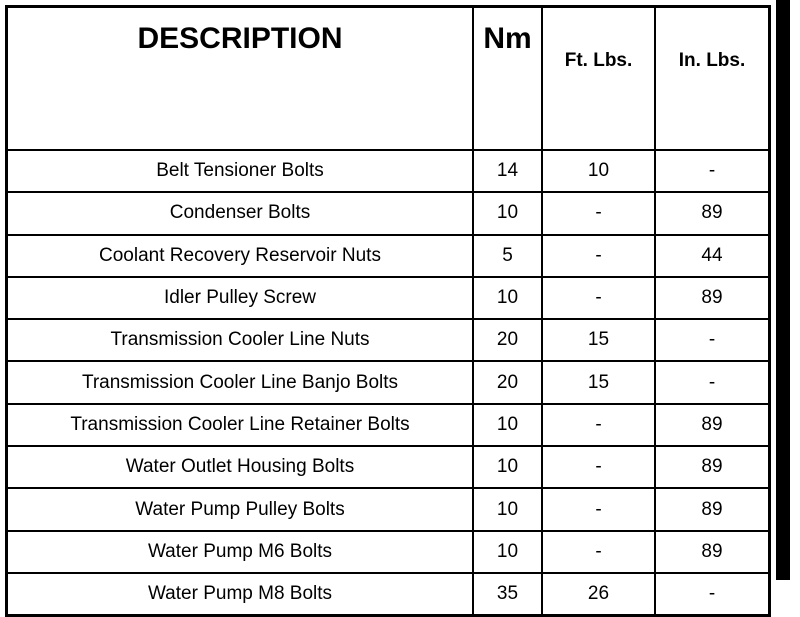  Describe the element at coordinates (239, 467) in the screenshot. I see `cell-description: Water Outlet Housing Bolts` at that location.